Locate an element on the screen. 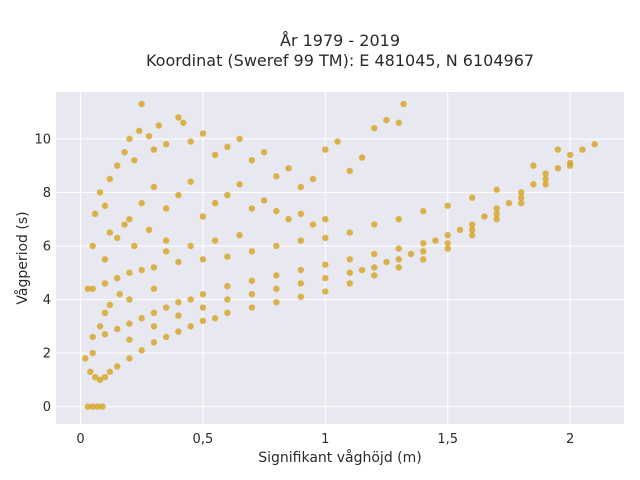 The image size is (640, 480). chart-title-line-1: År 1979 - 2019 is located at coordinates (340, 40).